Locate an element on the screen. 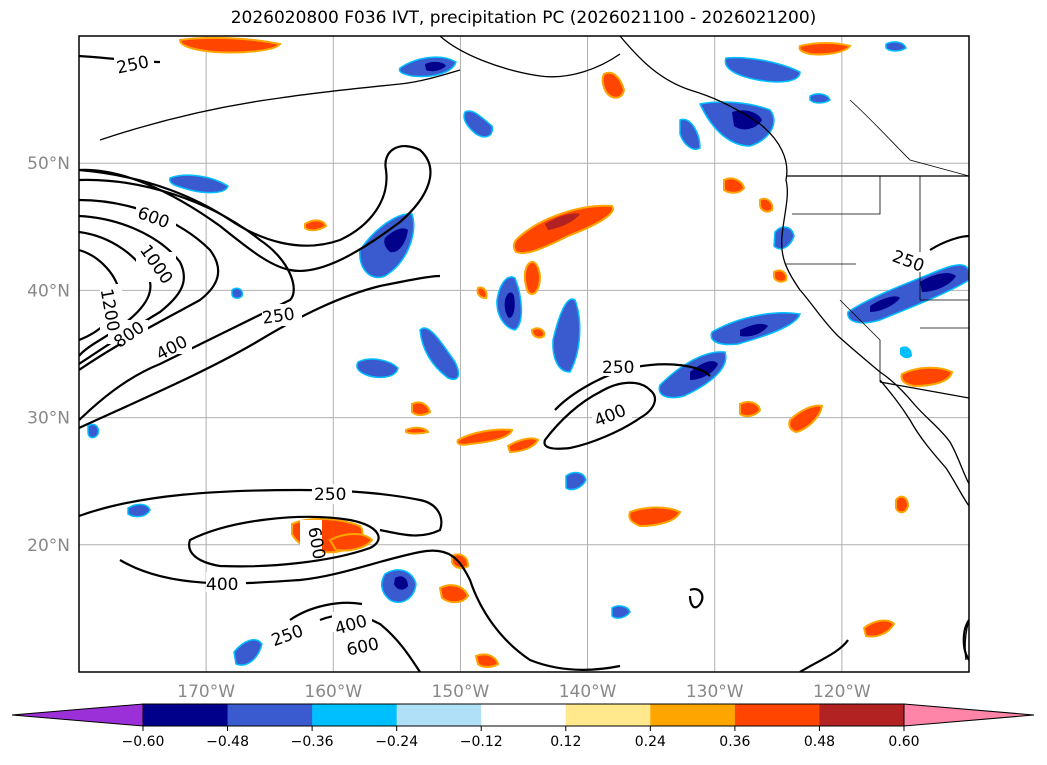  coastline-alaska is located at coordinates (530, 57).